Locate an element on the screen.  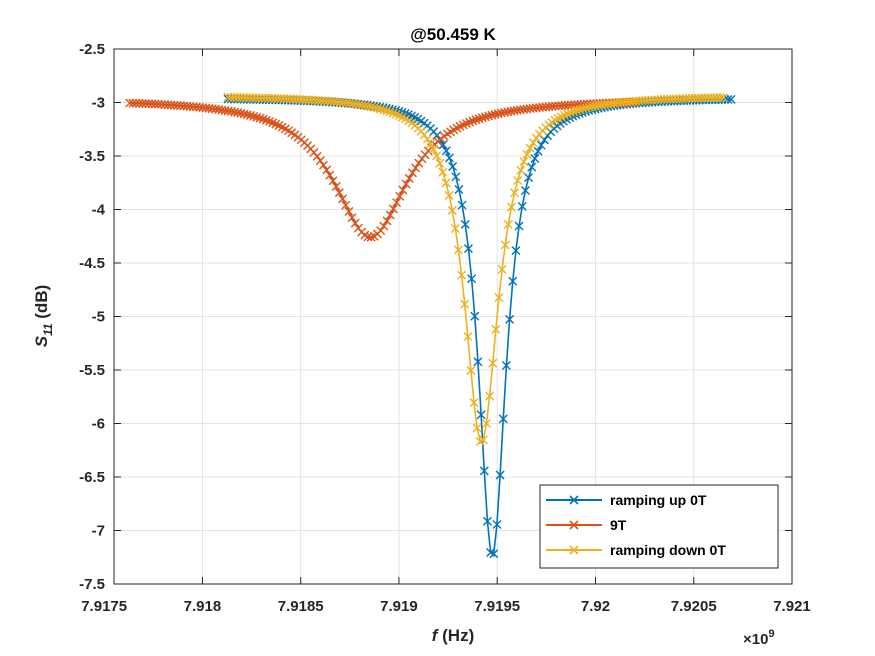
svg-text: S11 (dB) is located at coordinates (43, 316).